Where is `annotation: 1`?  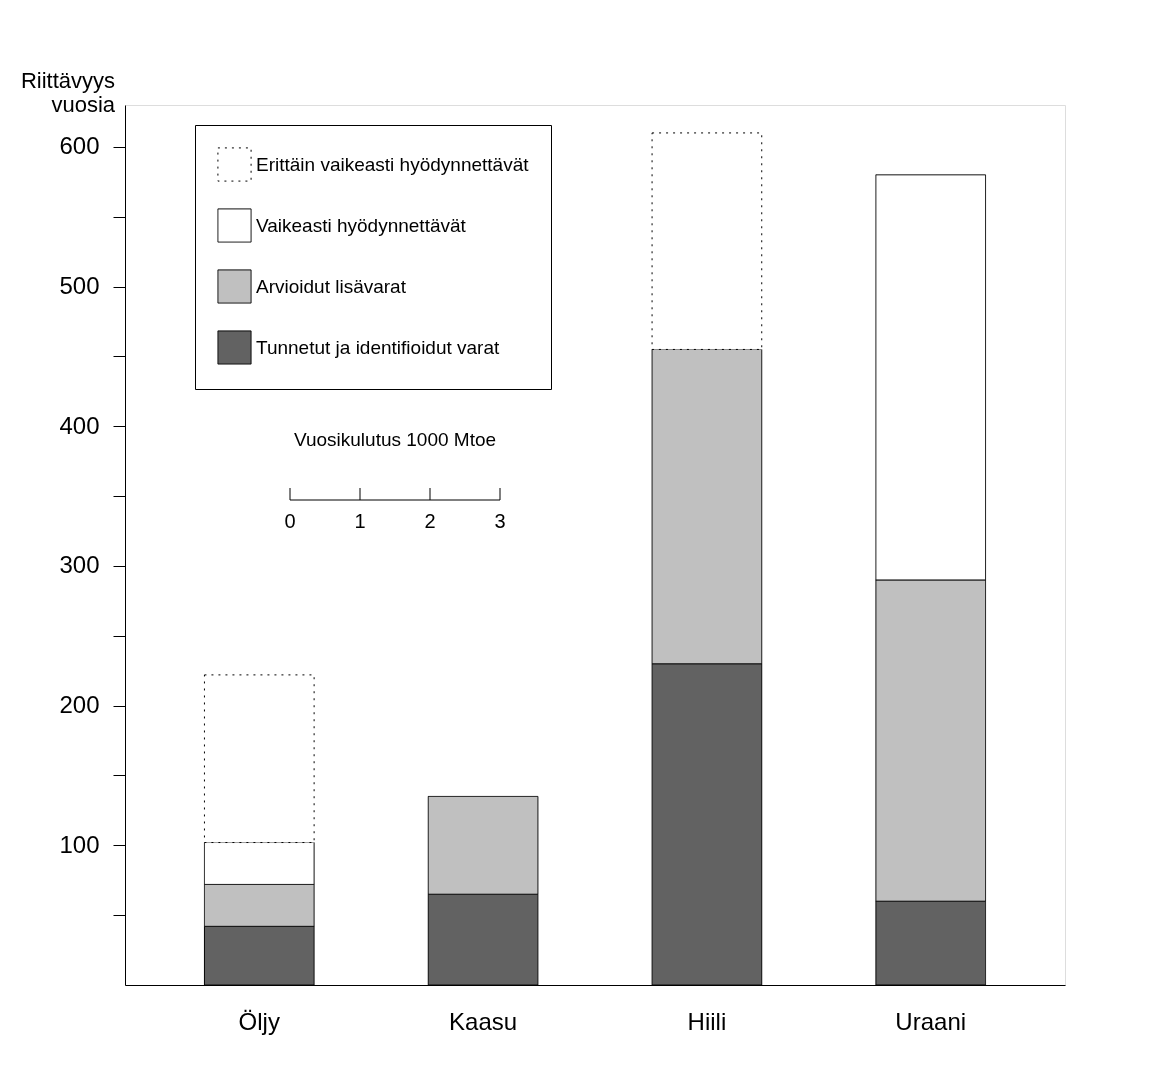 annotation: 1 is located at coordinates (360, 521).